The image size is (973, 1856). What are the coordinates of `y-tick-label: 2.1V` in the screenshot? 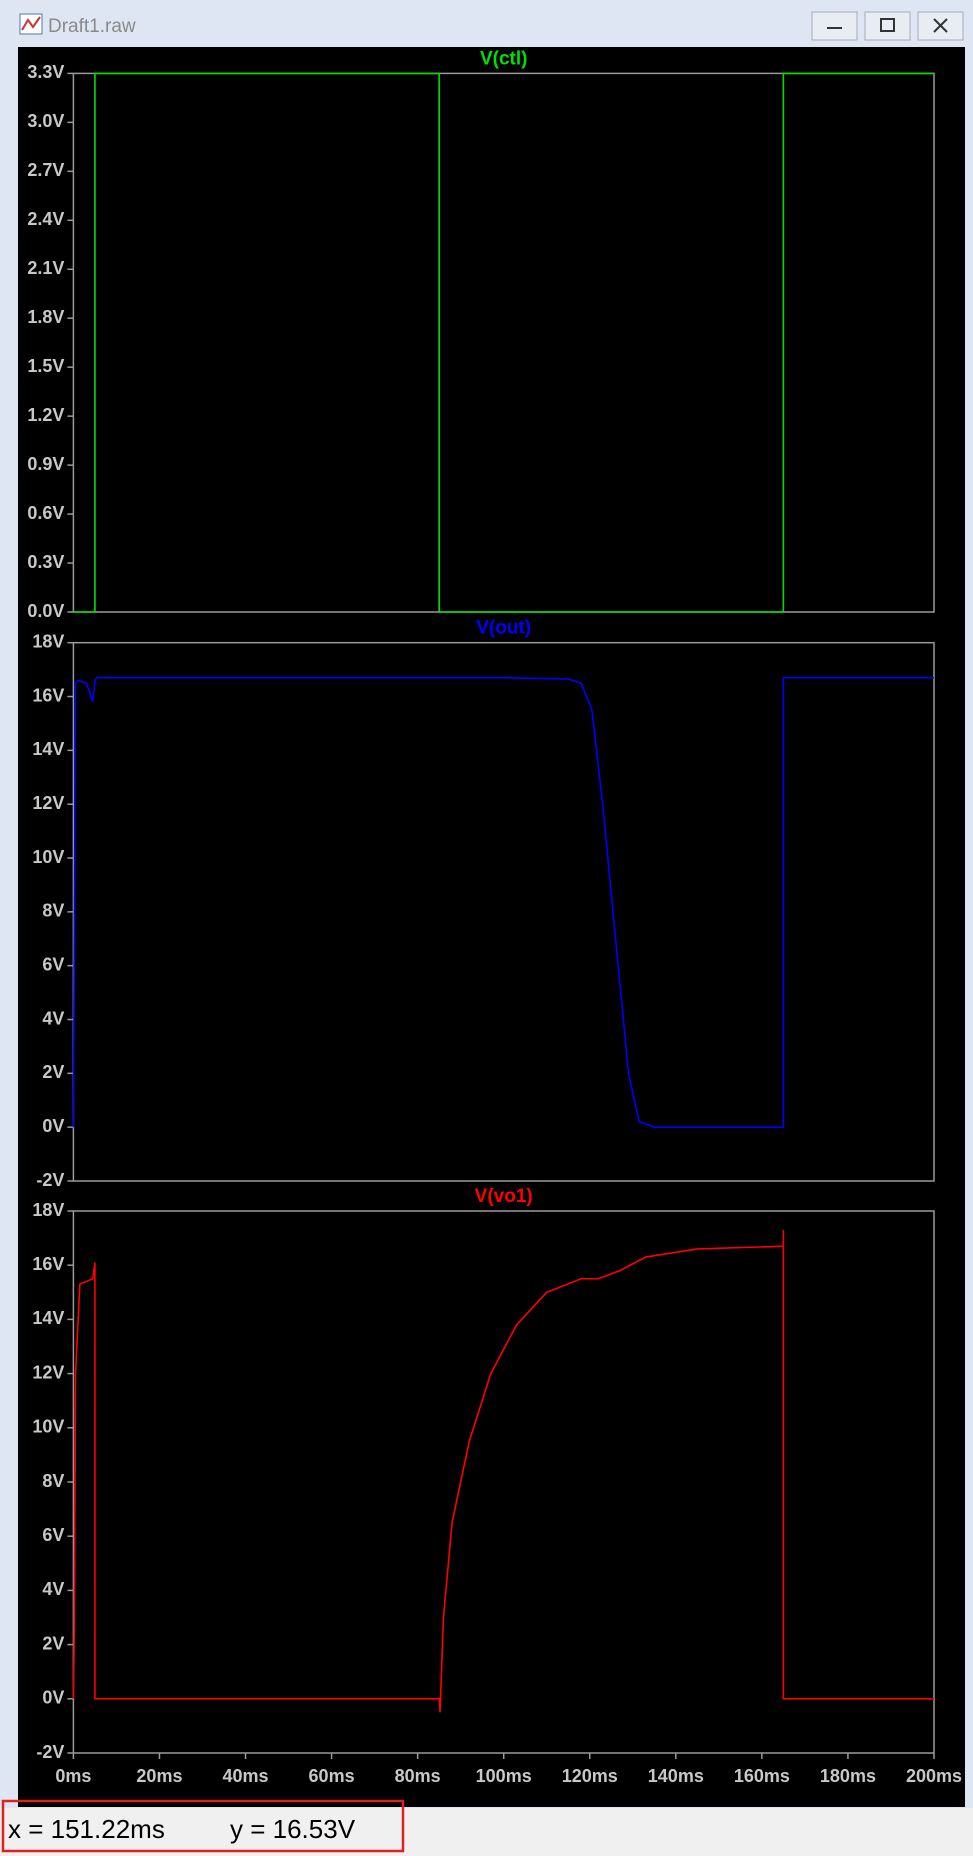 It's located at (45, 268).